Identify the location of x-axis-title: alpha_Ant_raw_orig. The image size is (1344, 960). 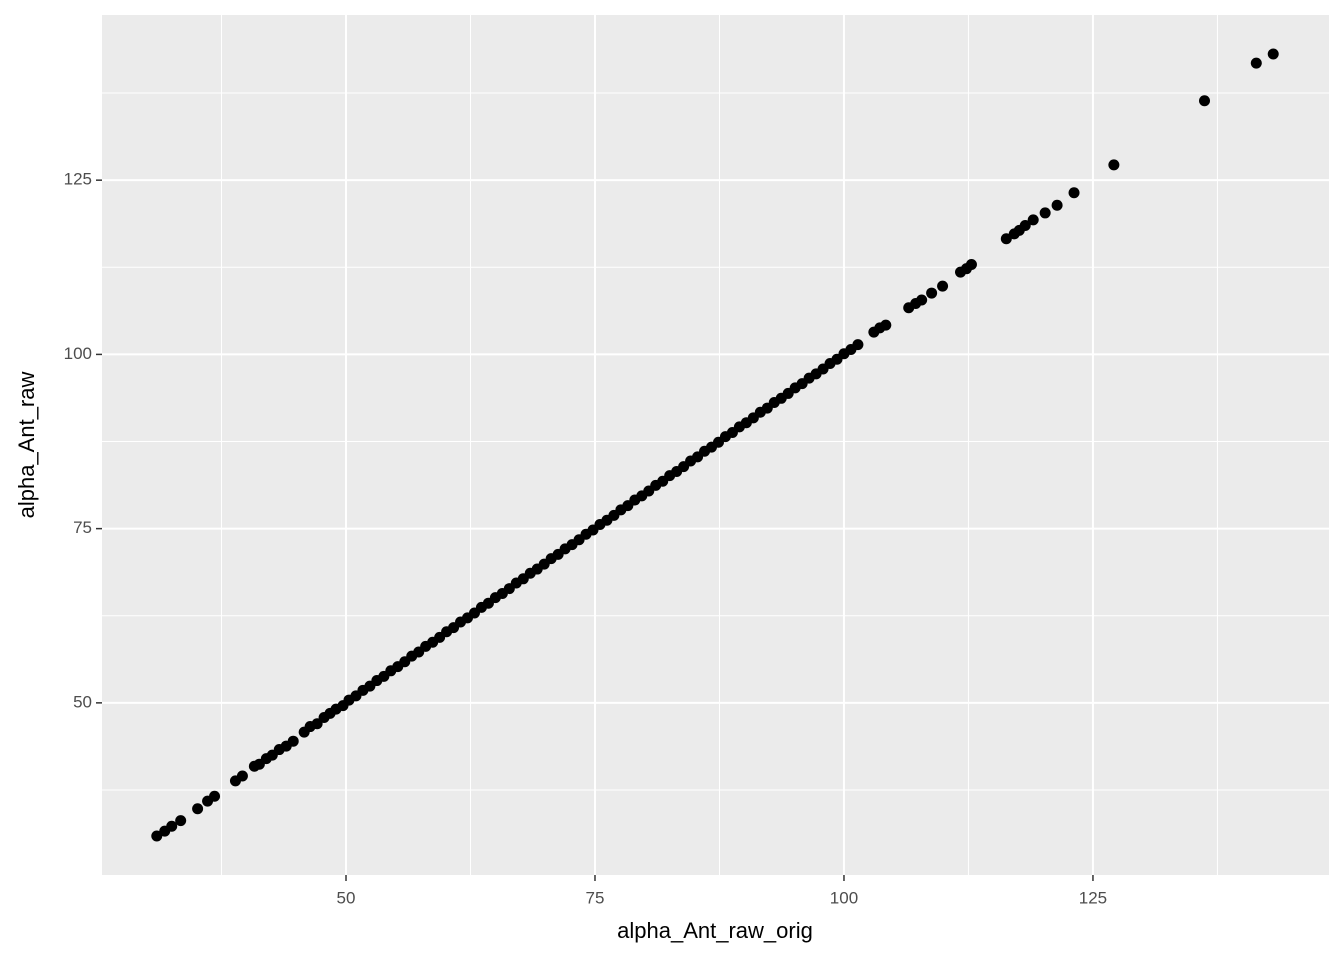
(715, 930).